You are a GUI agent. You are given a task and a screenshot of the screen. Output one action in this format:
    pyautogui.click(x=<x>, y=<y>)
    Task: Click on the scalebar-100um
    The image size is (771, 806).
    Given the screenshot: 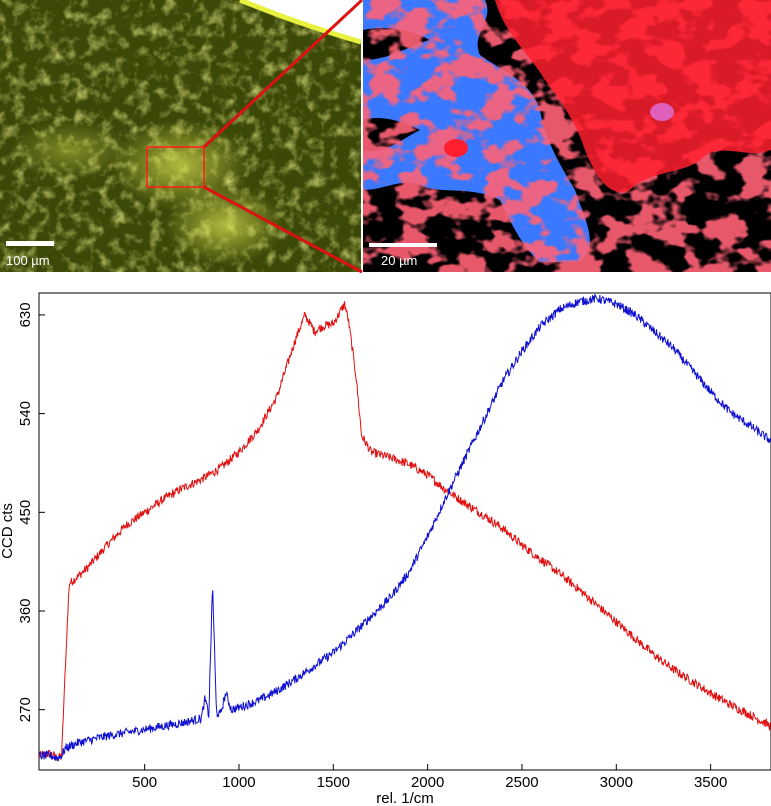 What is the action you would take?
    pyautogui.click(x=30, y=243)
    